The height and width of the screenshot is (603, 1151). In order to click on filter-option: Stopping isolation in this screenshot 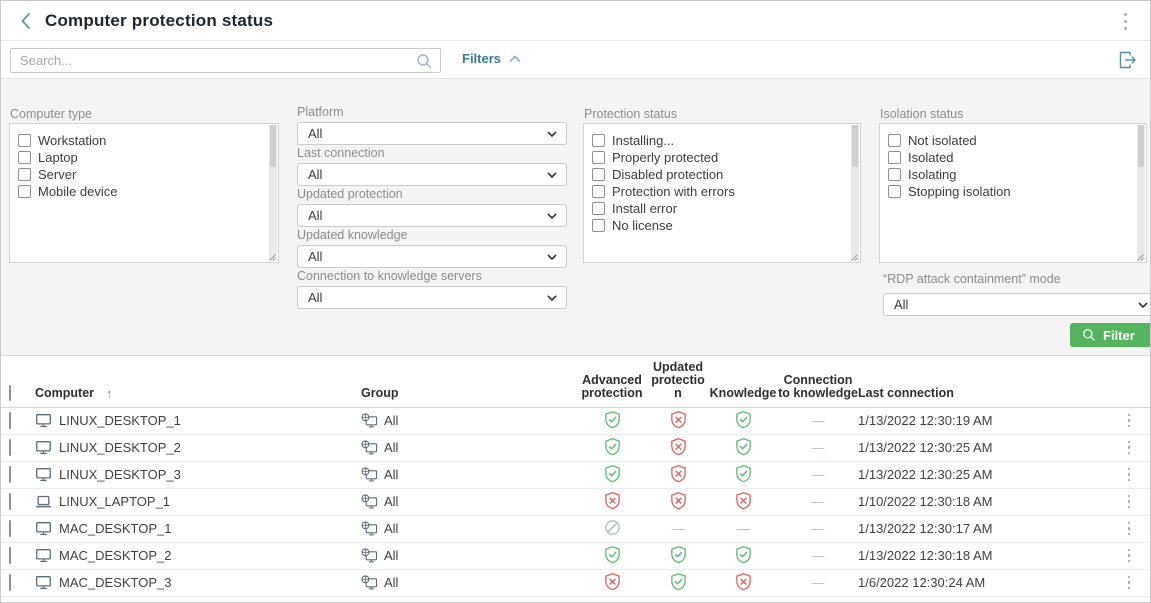, I will do `click(1017, 191)`.